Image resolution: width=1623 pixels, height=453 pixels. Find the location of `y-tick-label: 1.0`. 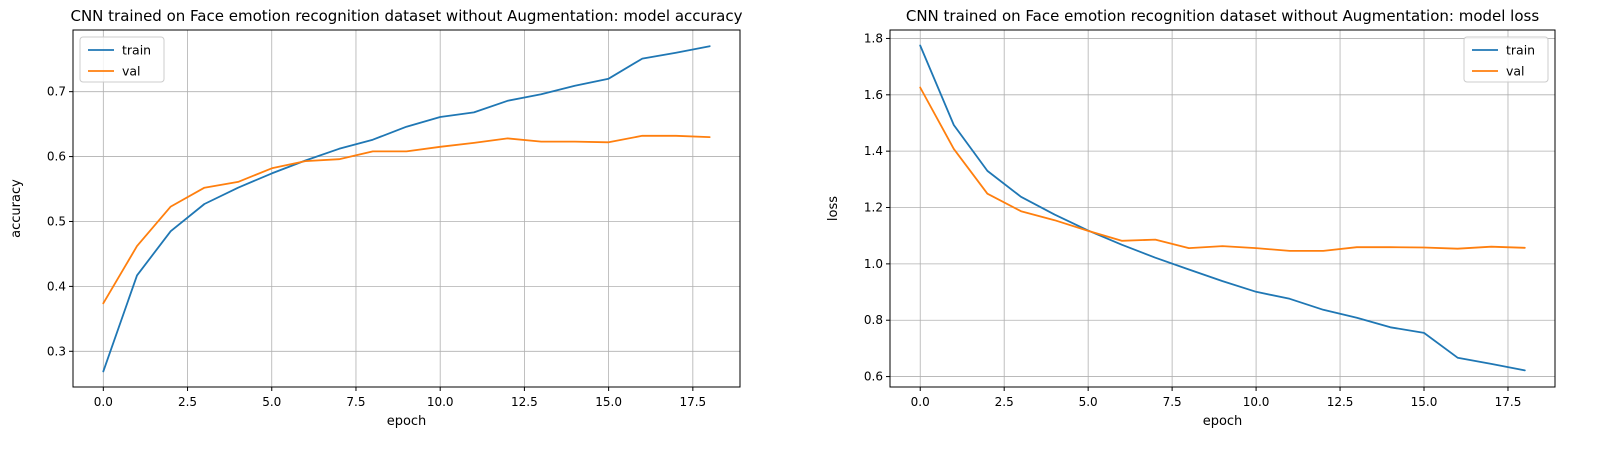

y-tick-label: 1.0 is located at coordinates (873, 264).